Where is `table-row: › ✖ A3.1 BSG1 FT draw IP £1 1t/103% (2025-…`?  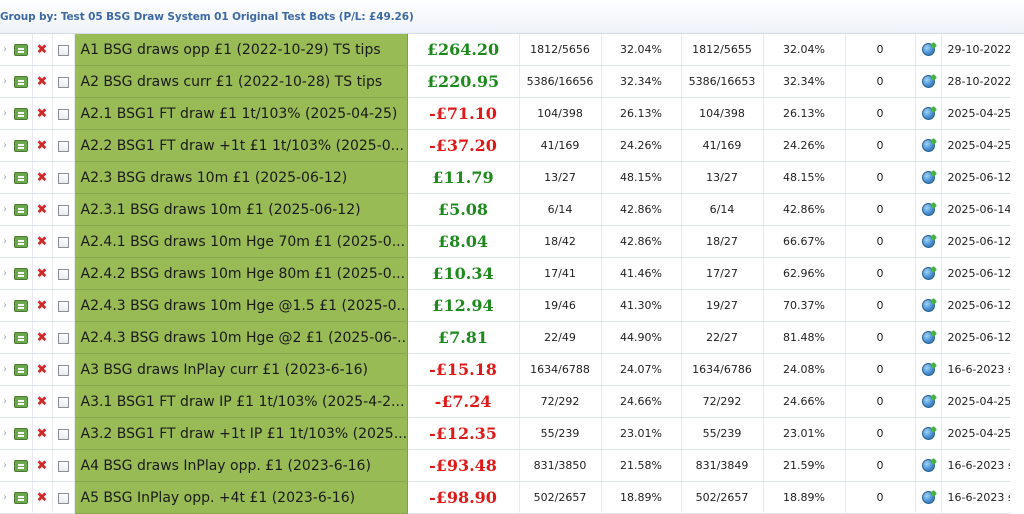 table-row: › ✖ A3.1 BSG1 FT draw IP £1 1t/103% (2025-… is located at coordinates (505, 401).